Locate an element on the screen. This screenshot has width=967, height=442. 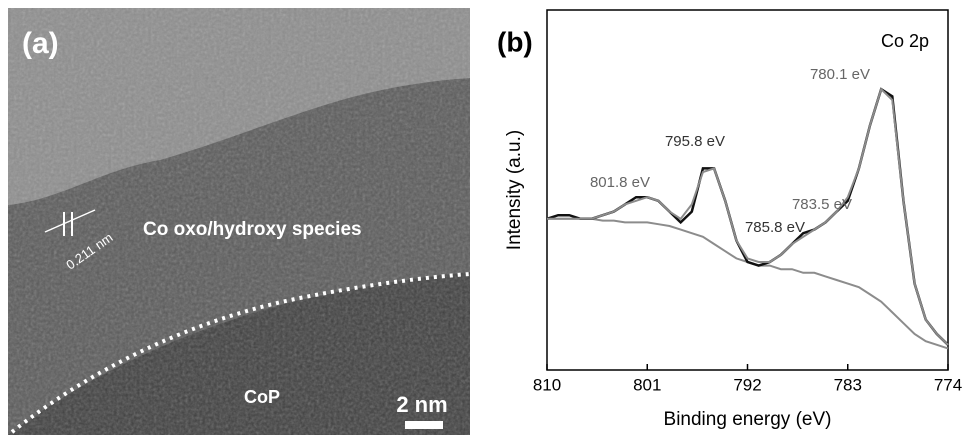
panel-label: (b) is located at coordinates (515, 41).